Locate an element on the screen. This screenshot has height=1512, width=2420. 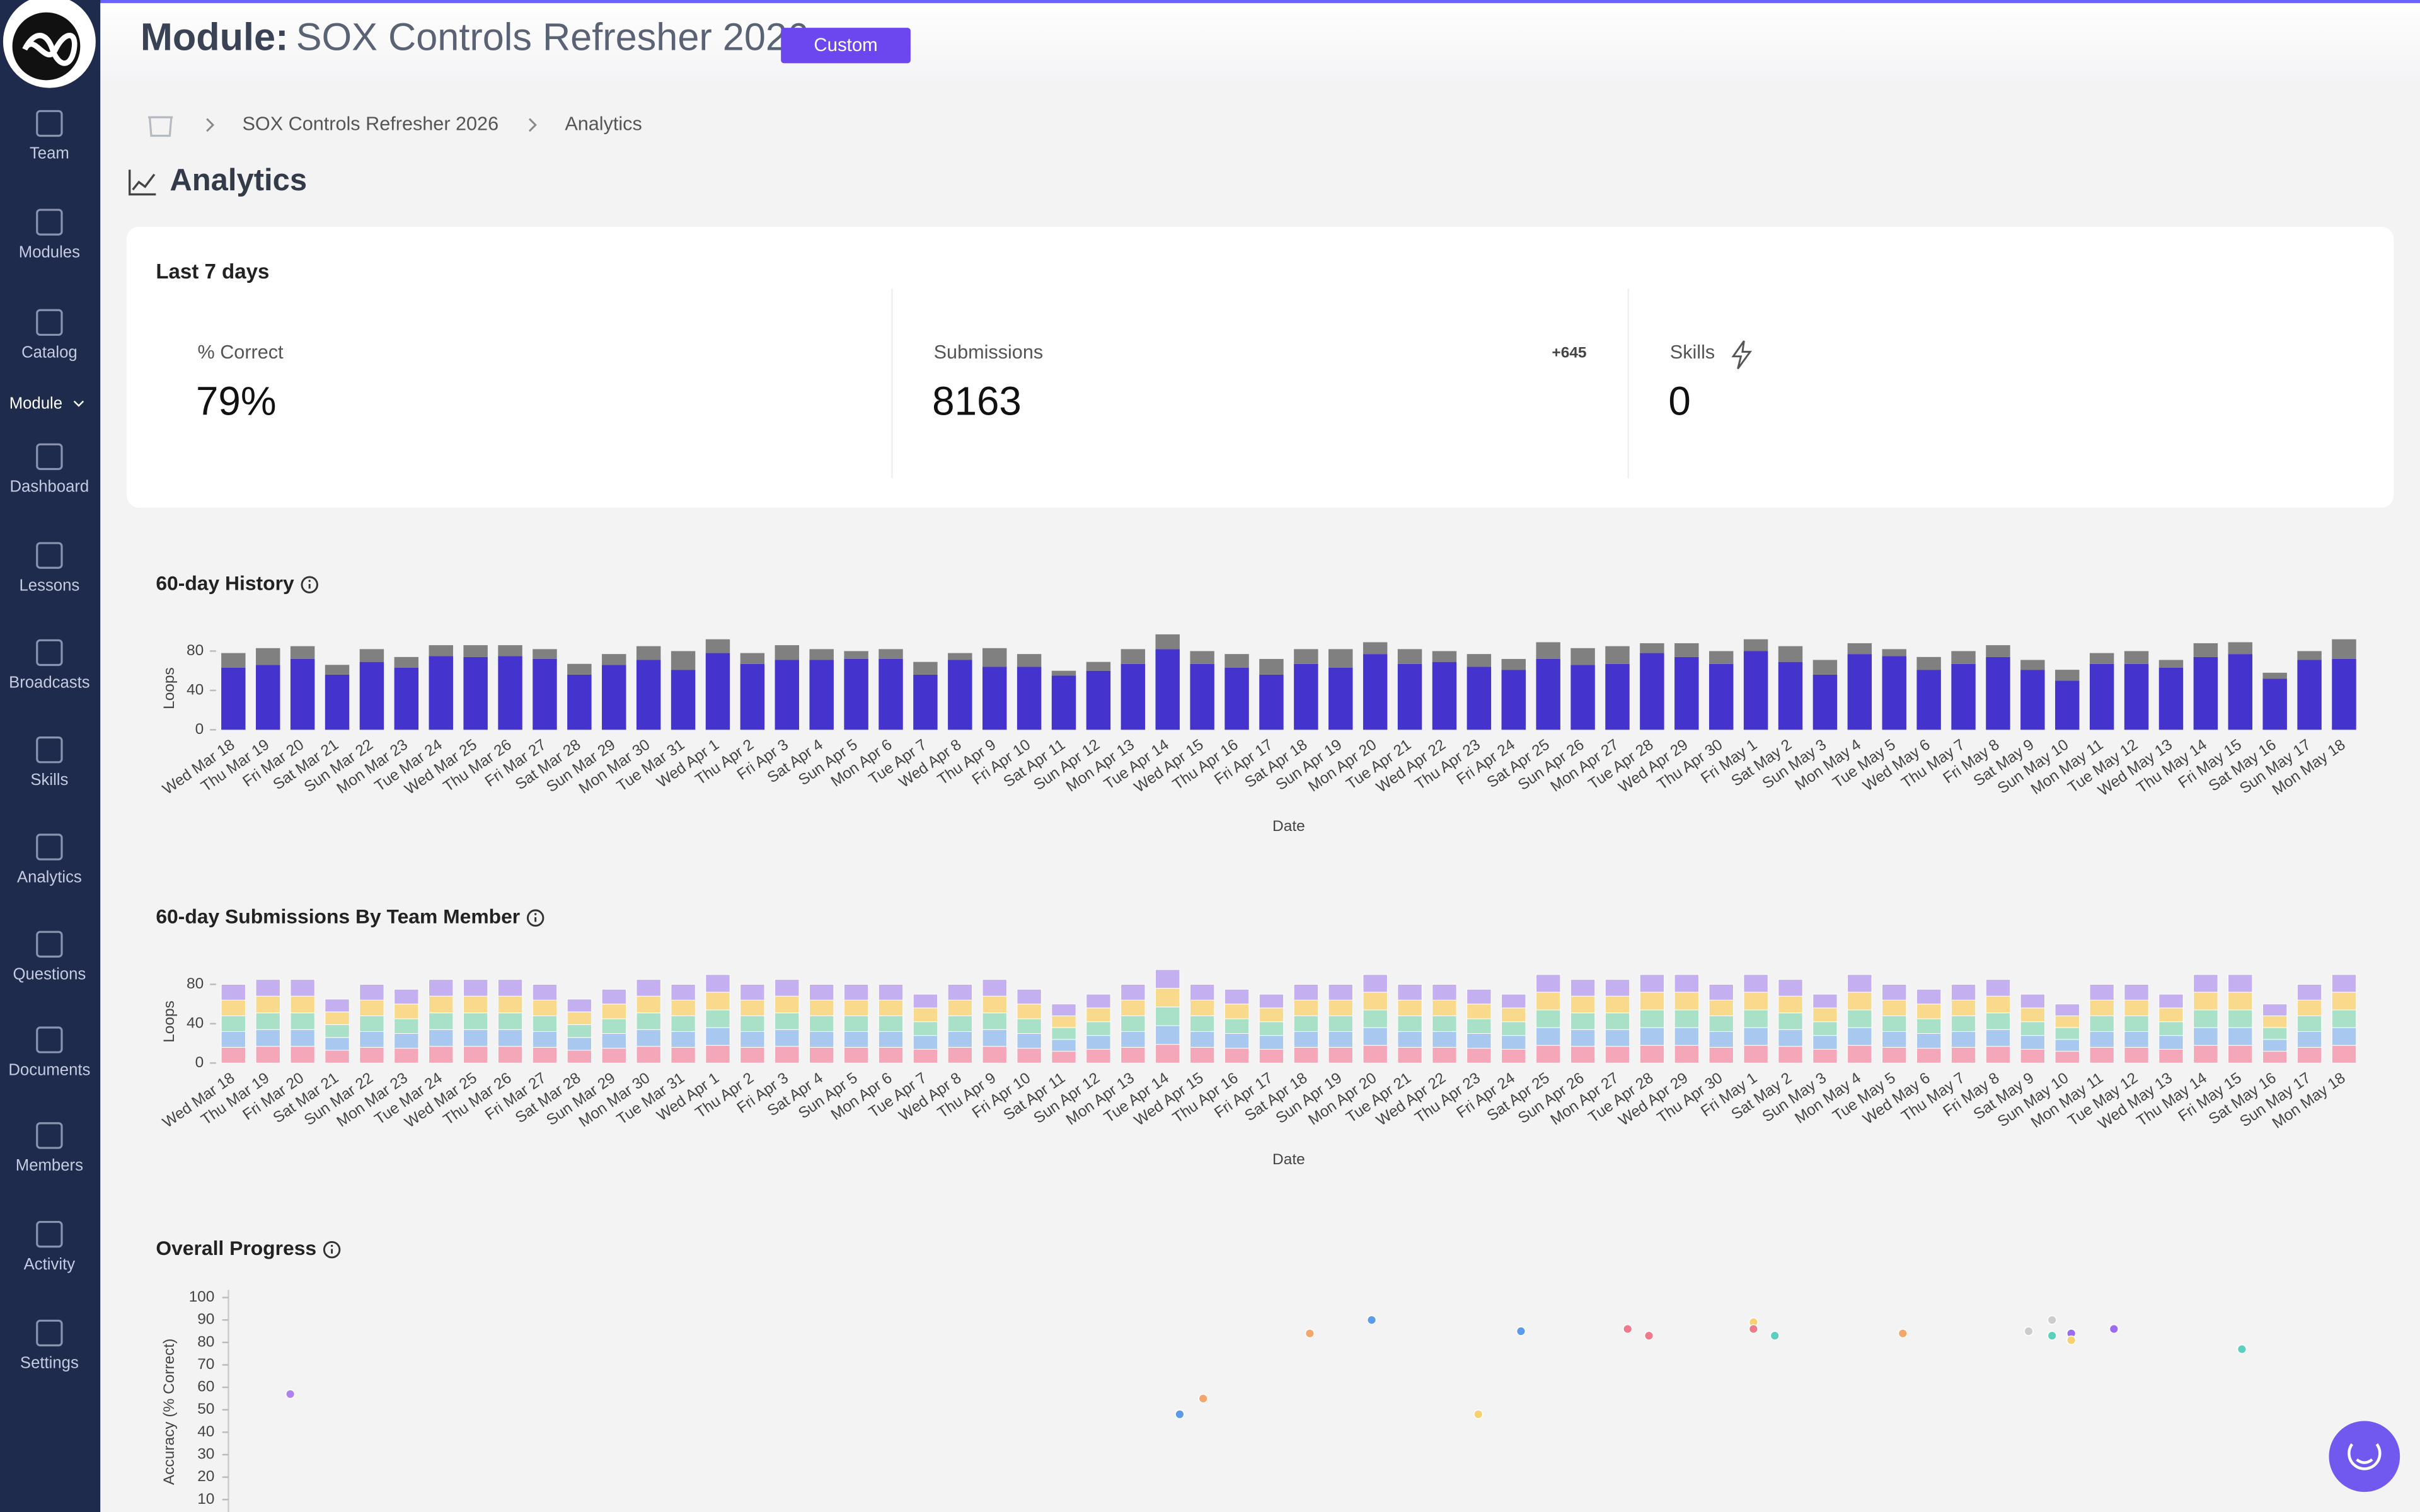
breadcrumb-link: SOX Controls Refresher 2026 is located at coordinates (370, 123).